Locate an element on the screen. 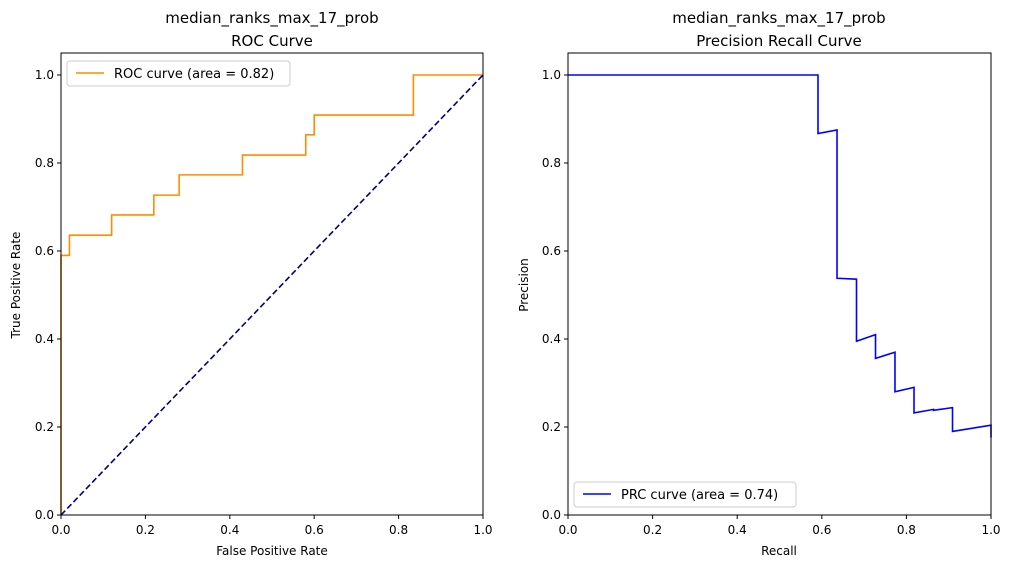 The image size is (1012, 568). prc-legend-label: PRC curve (area = 0.74) is located at coordinates (699, 495).